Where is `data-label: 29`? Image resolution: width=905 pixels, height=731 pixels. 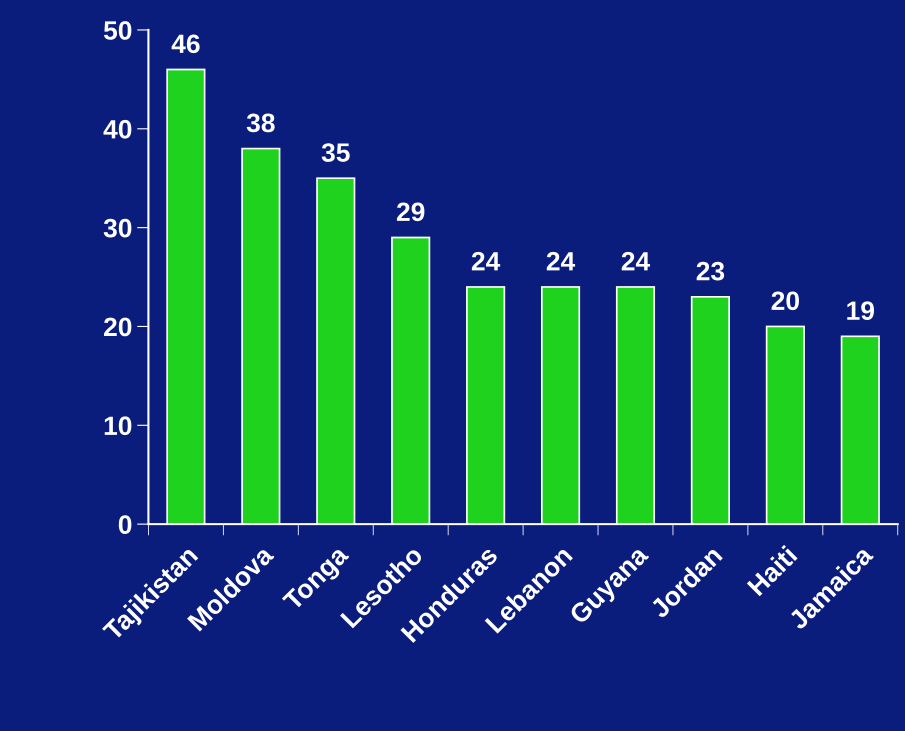
data-label: 29 is located at coordinates (410, 212).